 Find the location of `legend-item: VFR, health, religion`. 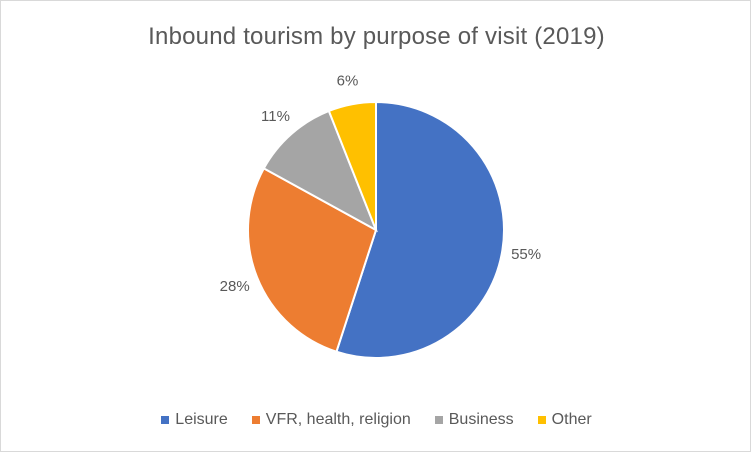

legend-item: VFR, health, religion is located at coordinates (331, 420).